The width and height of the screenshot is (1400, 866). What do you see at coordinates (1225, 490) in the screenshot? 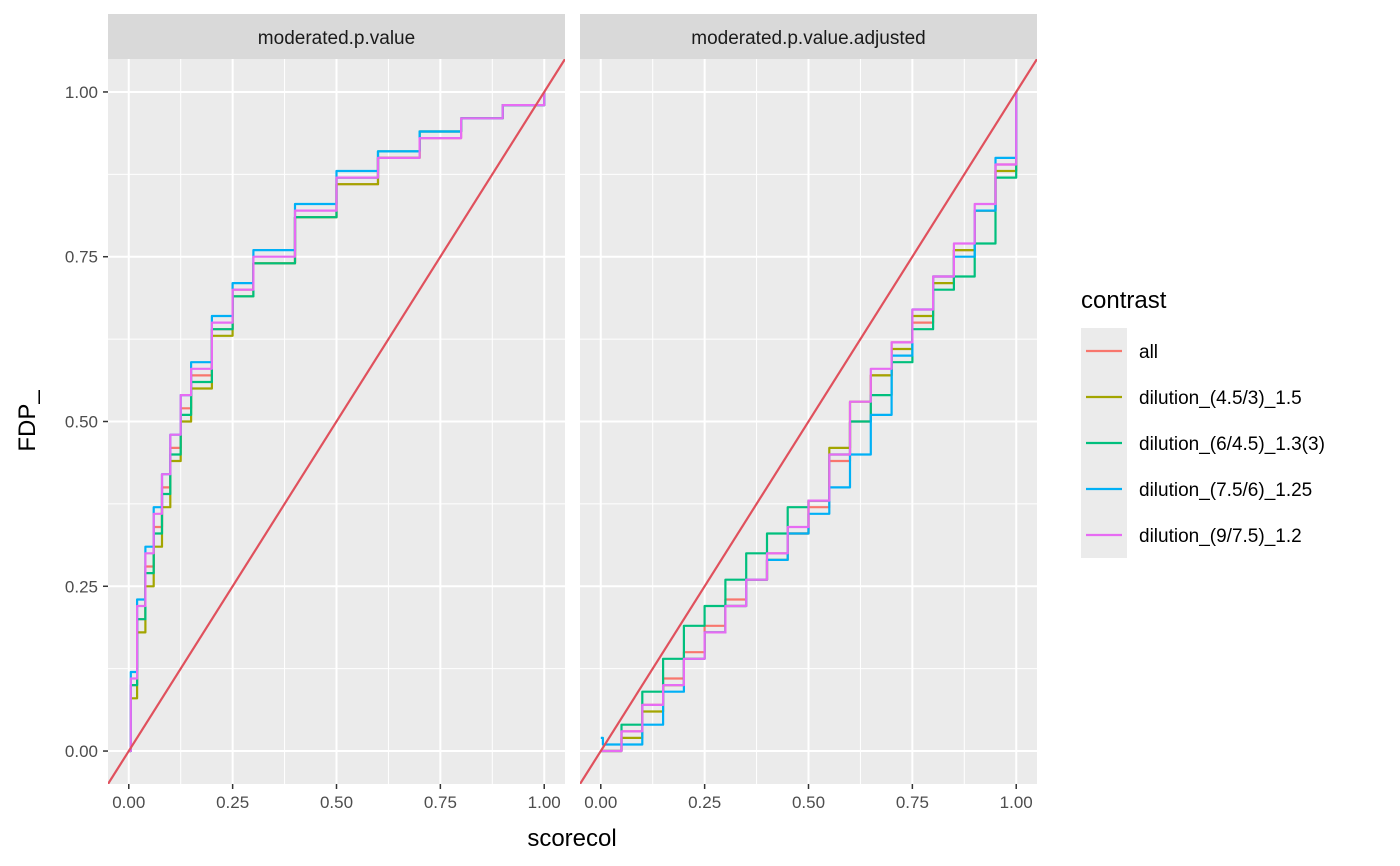
I see `legend-entry-label: dilution_(7.5/6)_1.25` at bounding box center [1225, 490].